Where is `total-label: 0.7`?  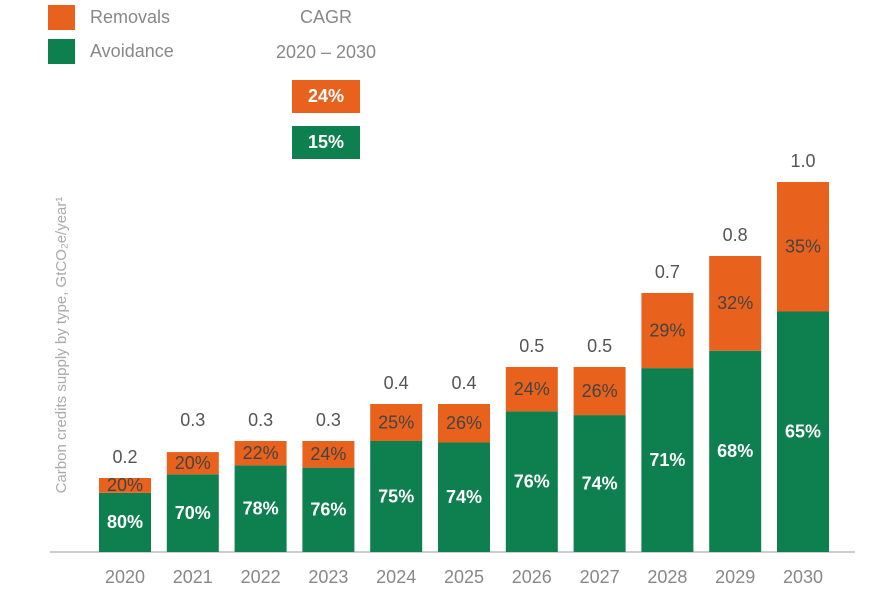
total-label: 0.7 is located at coordinates (667, 272).